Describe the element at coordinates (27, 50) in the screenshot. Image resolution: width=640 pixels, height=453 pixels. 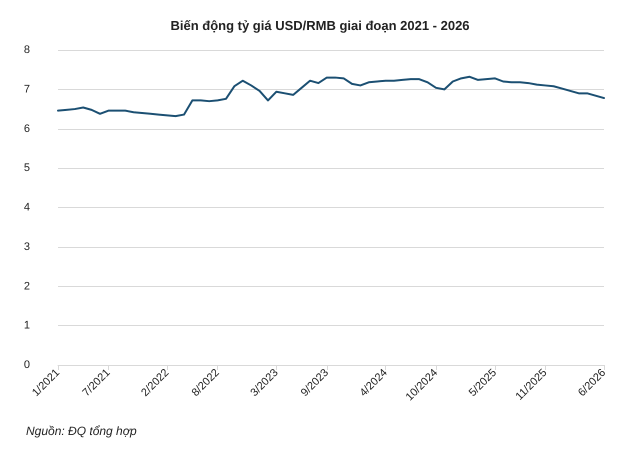
I see `y-tick-label: 8` at that location.